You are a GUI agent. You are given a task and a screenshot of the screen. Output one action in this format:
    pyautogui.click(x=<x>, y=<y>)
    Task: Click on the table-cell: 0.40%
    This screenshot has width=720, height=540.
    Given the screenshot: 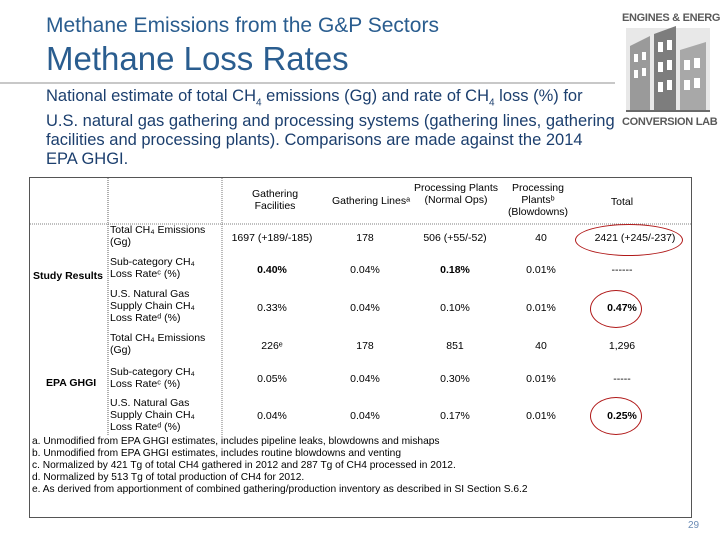 What is the action you would take?
    pyautogui.click(x=272, y=270)
    